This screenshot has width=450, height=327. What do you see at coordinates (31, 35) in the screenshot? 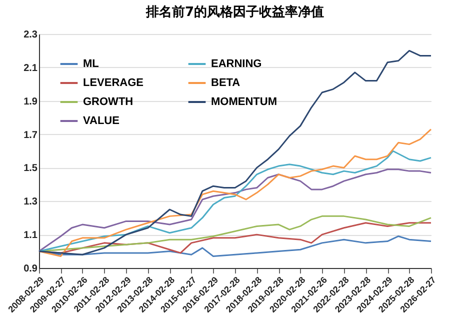
I see `y-tick-label: 2.3` at bounding box center [31, 35].